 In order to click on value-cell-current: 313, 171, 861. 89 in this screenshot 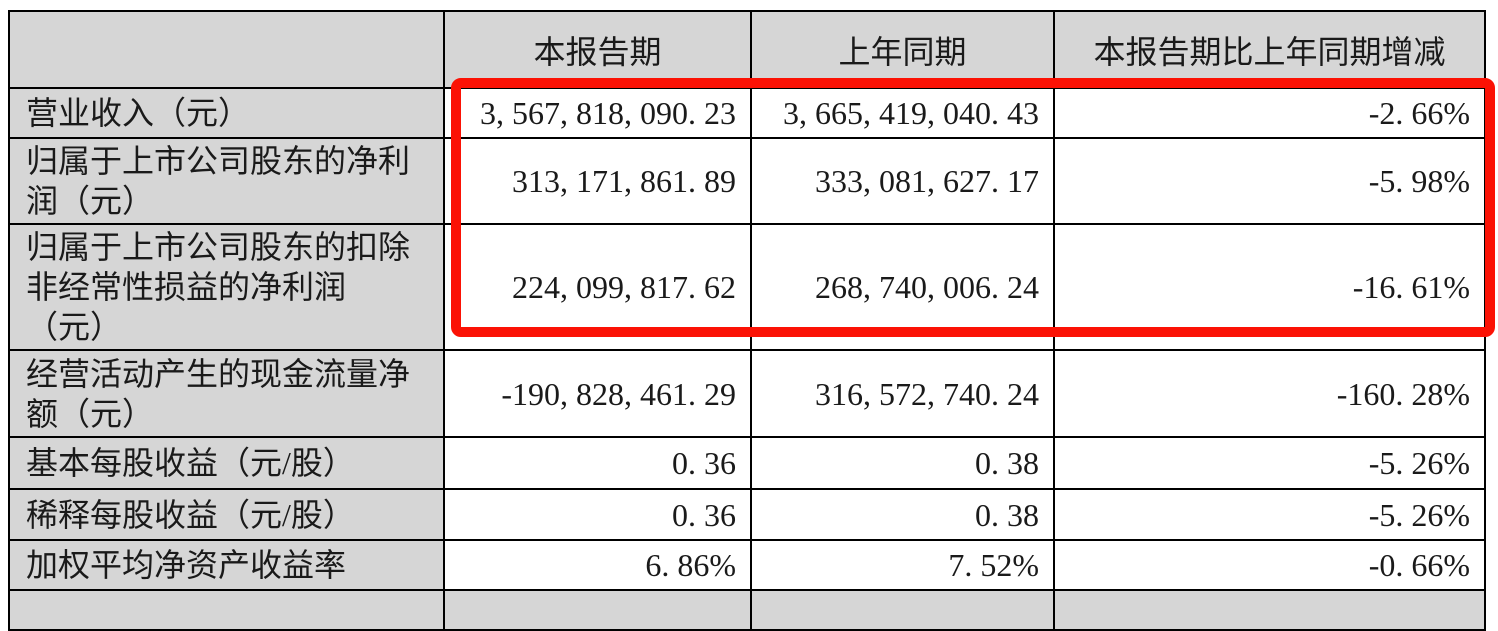, I will do `click(597, 181)`.